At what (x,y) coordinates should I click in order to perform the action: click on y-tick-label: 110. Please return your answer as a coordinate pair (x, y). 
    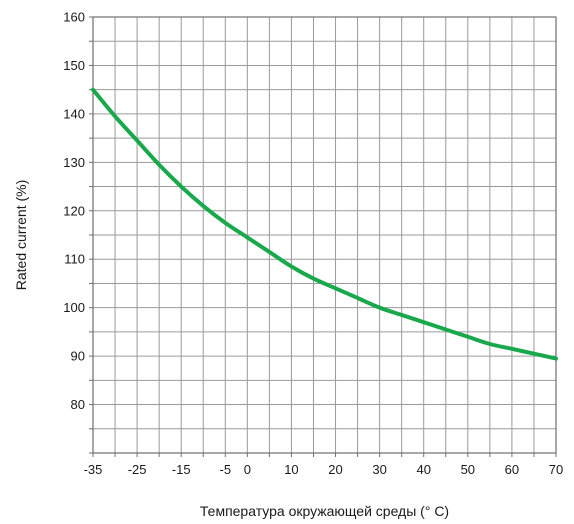
    Looking at the image, I should click on (74, 259).